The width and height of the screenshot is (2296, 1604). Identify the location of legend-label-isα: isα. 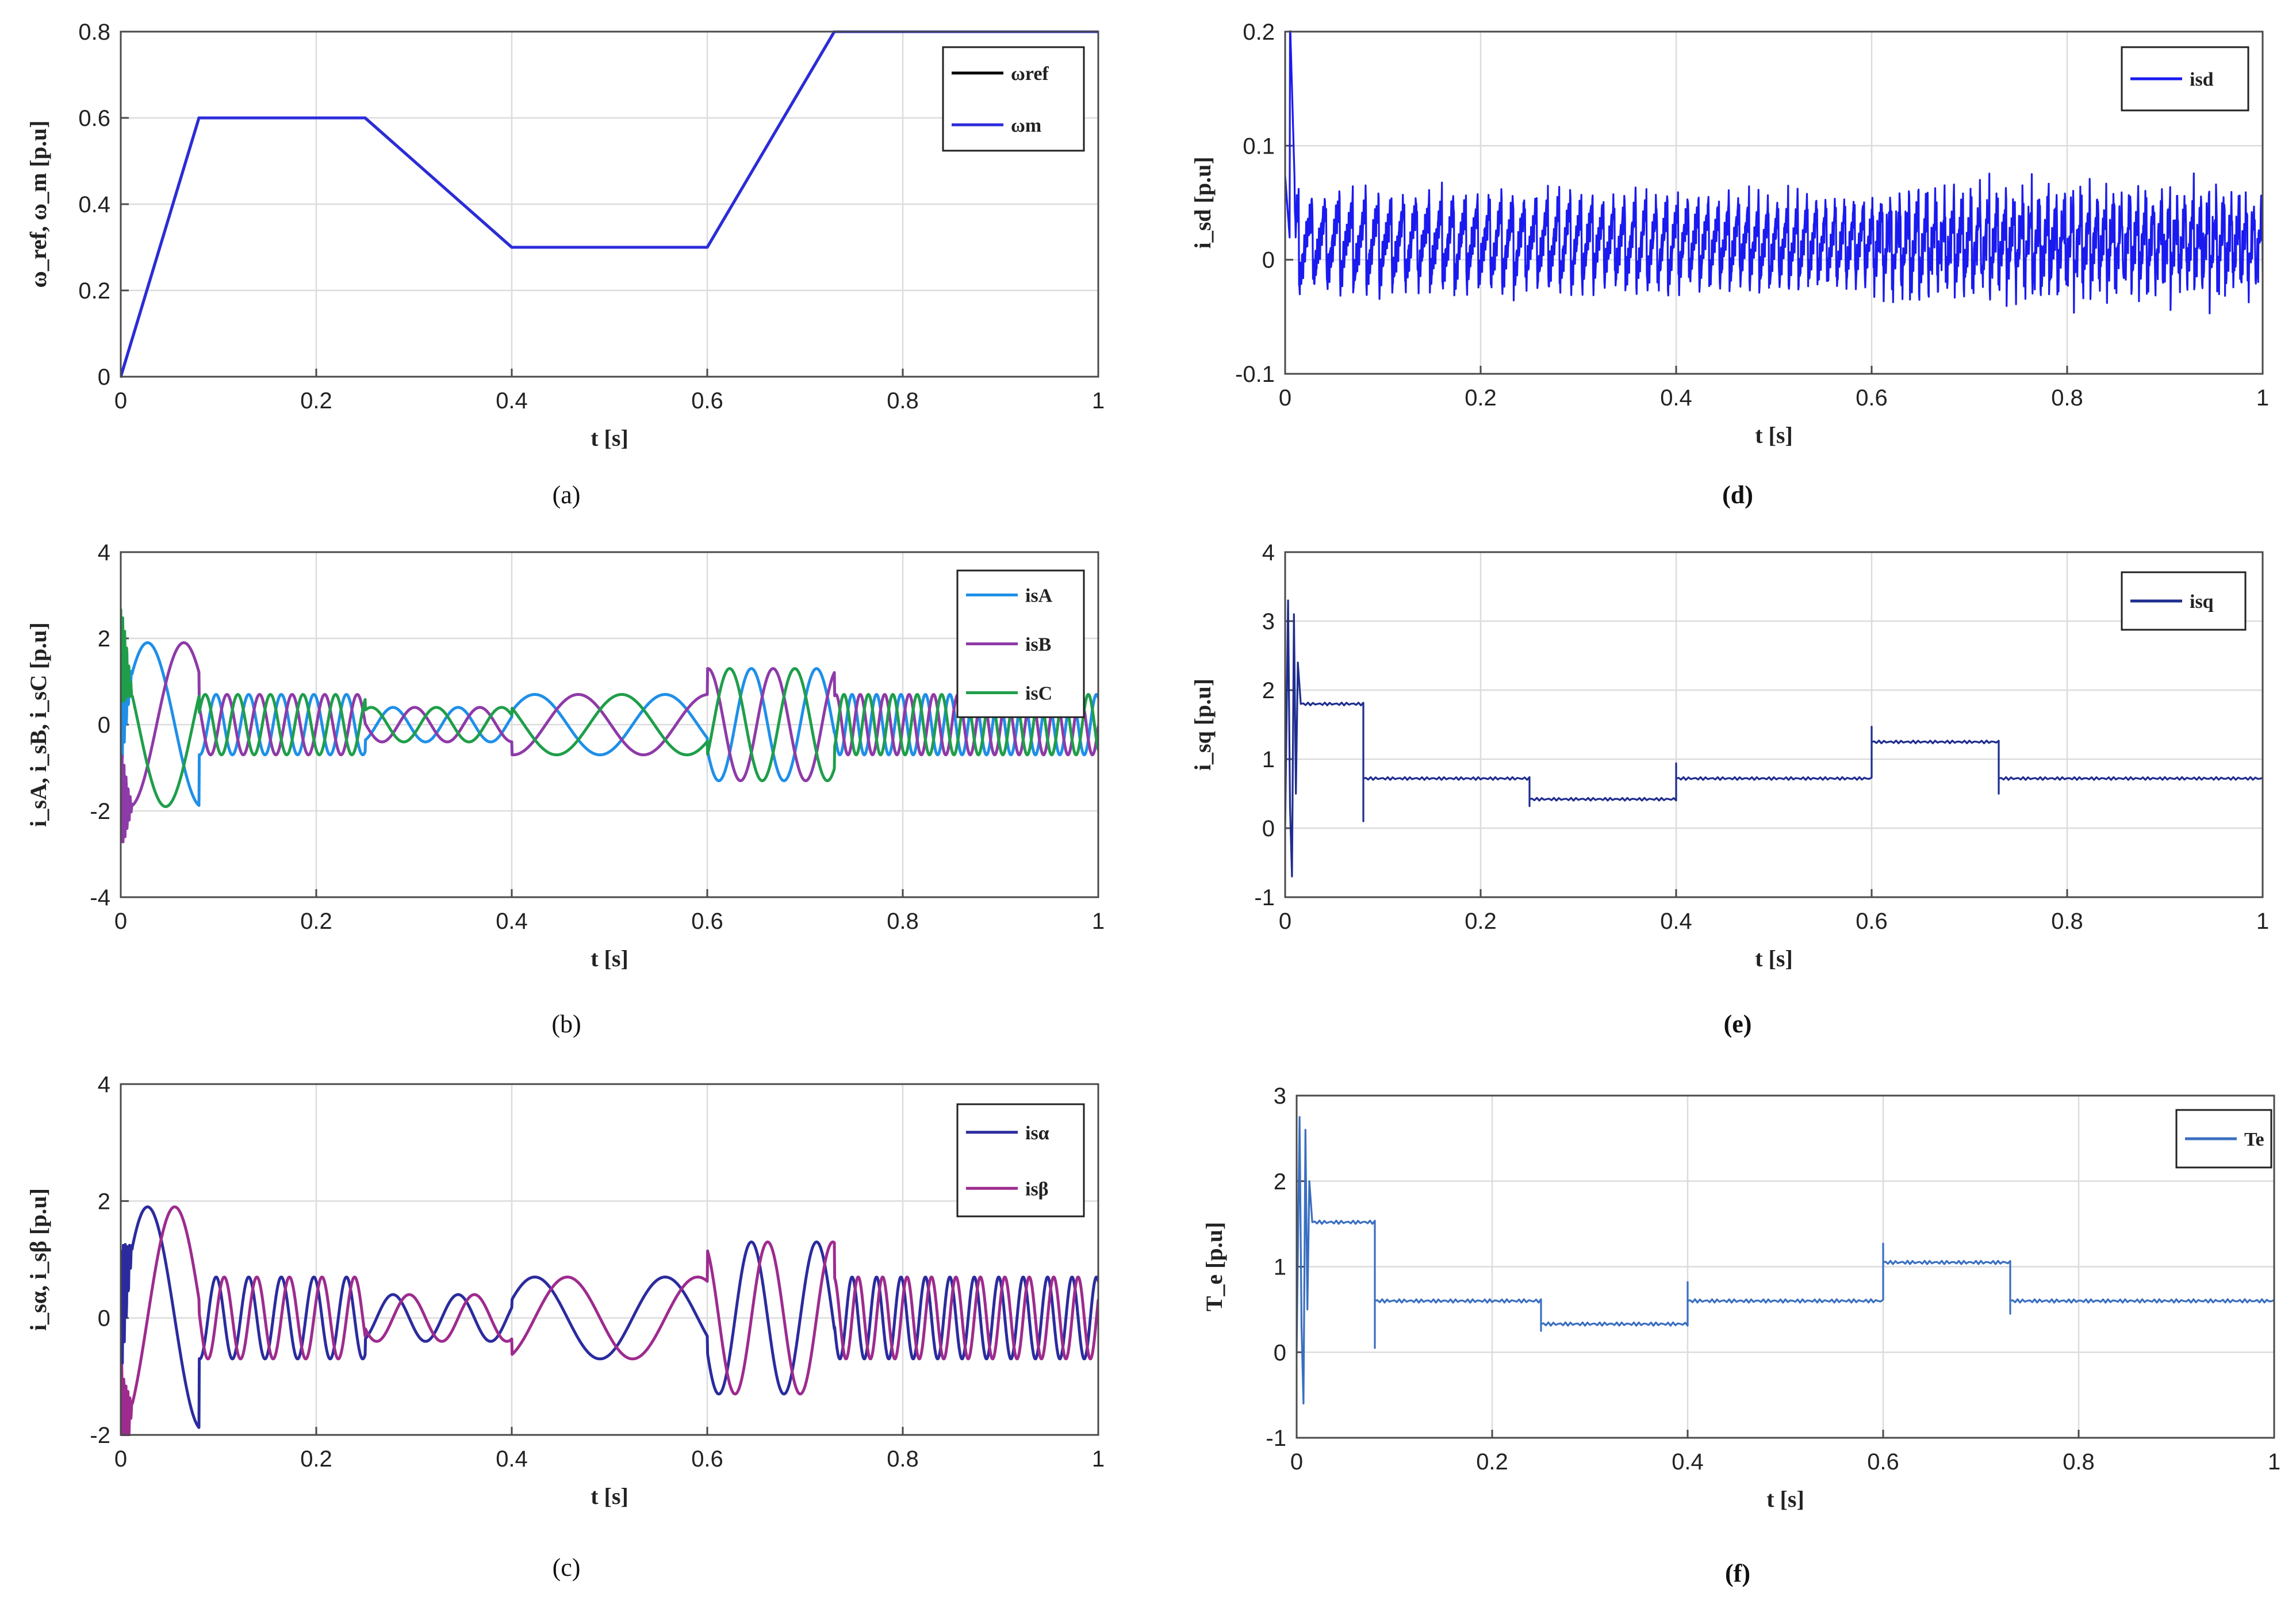
(1037, 1133).